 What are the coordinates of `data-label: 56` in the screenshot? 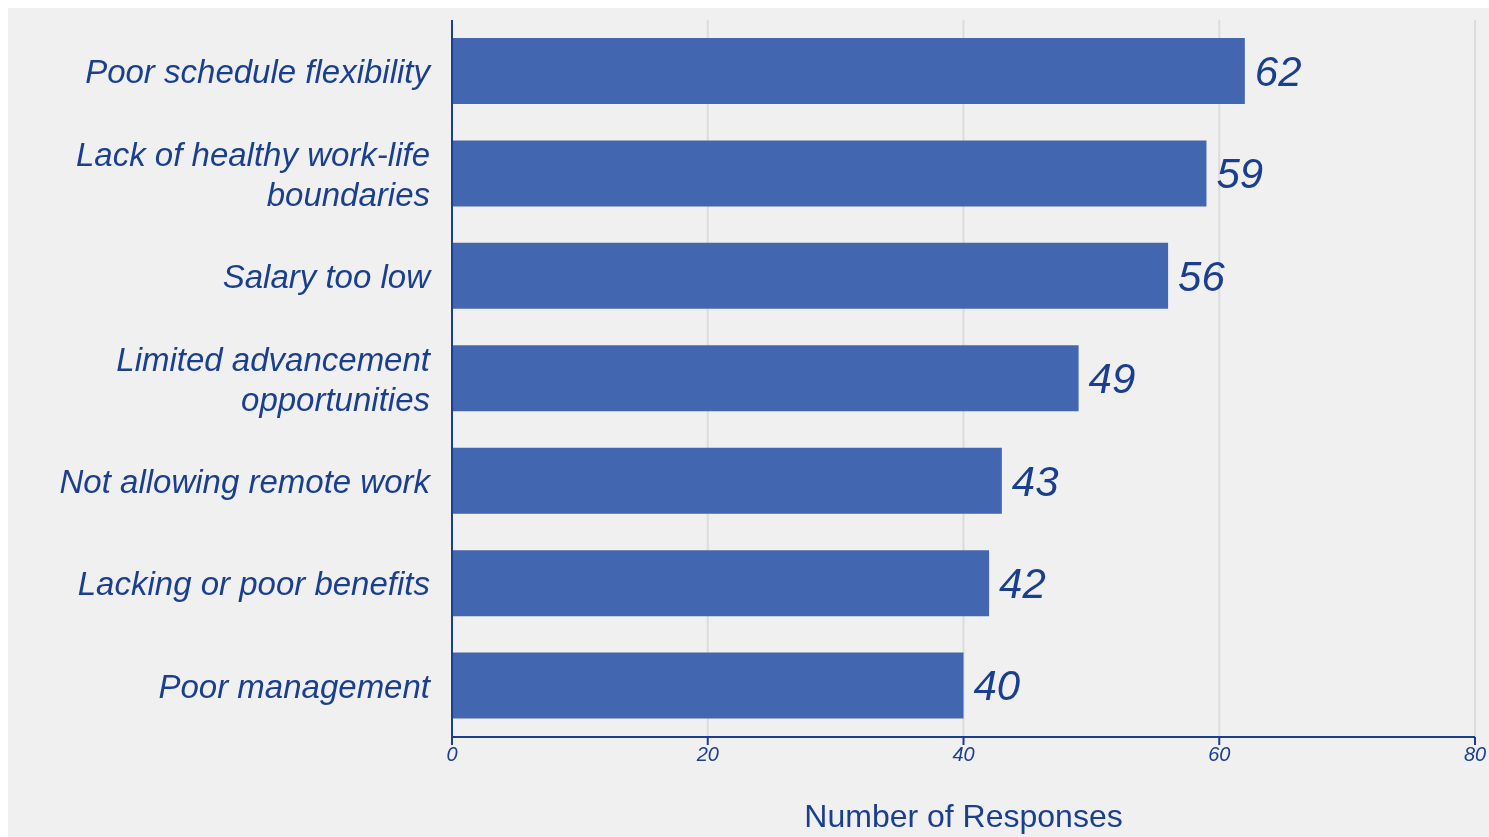 It's located at (1202, 276).